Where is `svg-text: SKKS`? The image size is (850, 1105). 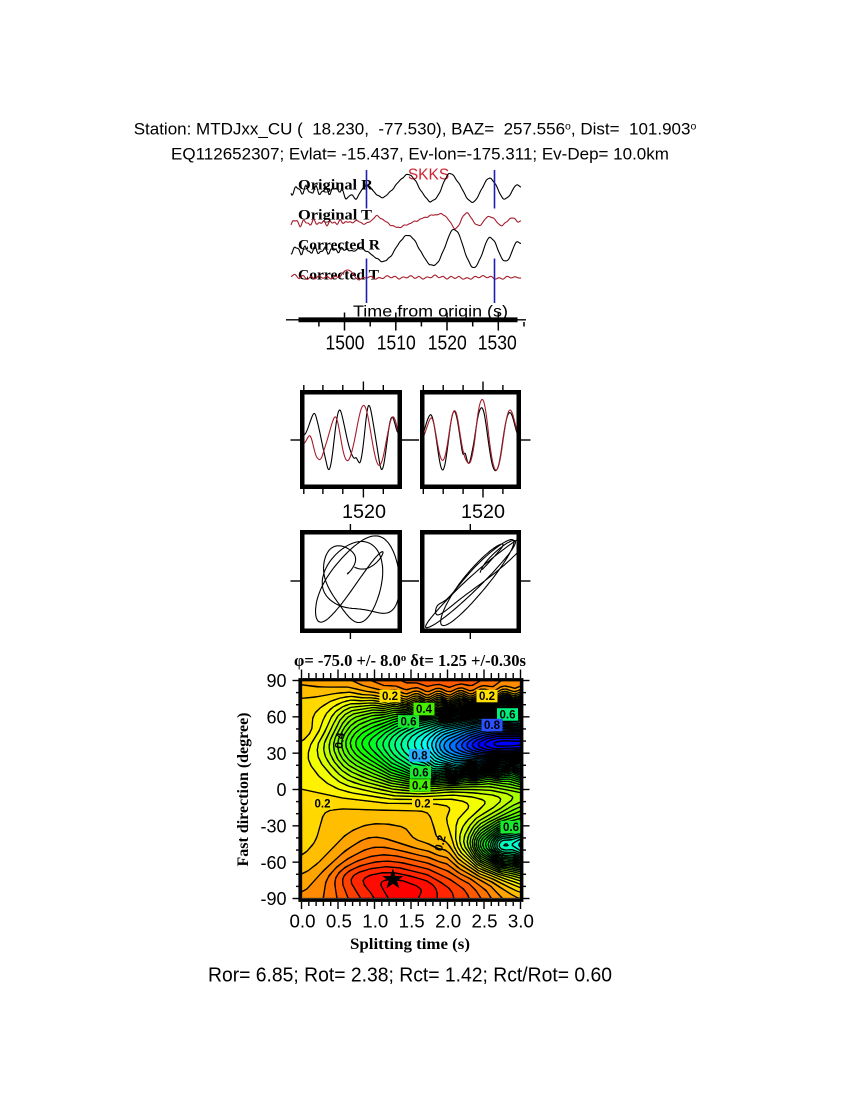 svg-text: SKKS is located at coordinates (428, 175).